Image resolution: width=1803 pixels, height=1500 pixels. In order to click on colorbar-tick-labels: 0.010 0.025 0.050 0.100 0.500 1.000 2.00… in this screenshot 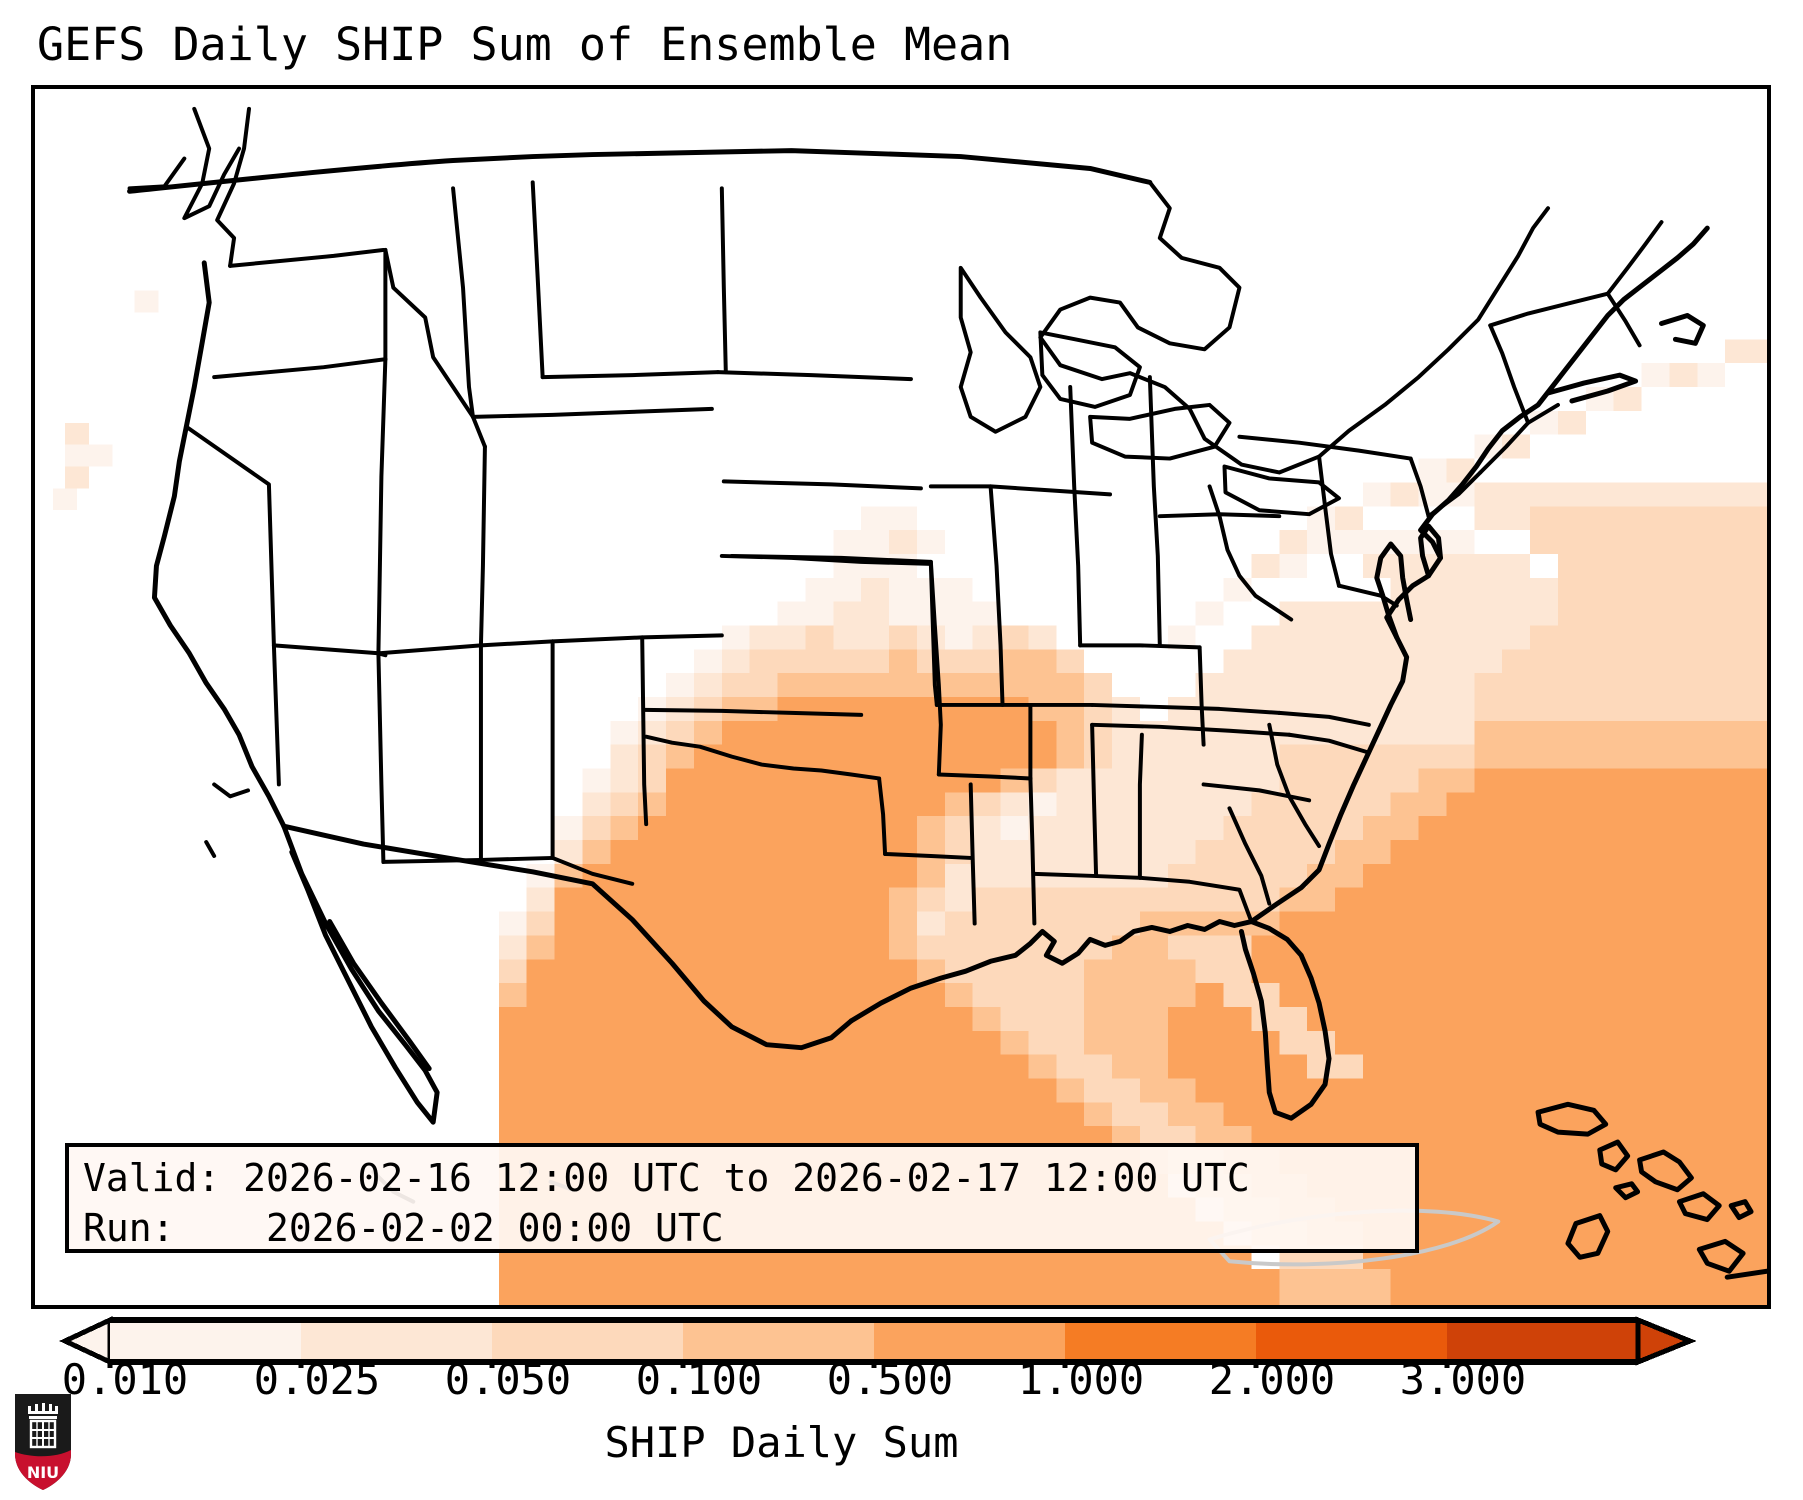, I will do `click(901, 1385)`.